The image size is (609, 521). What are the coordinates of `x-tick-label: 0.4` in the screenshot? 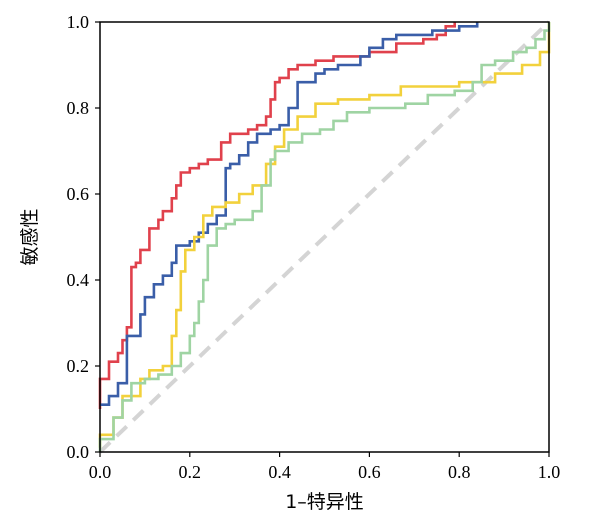 It's located at (279, 472).